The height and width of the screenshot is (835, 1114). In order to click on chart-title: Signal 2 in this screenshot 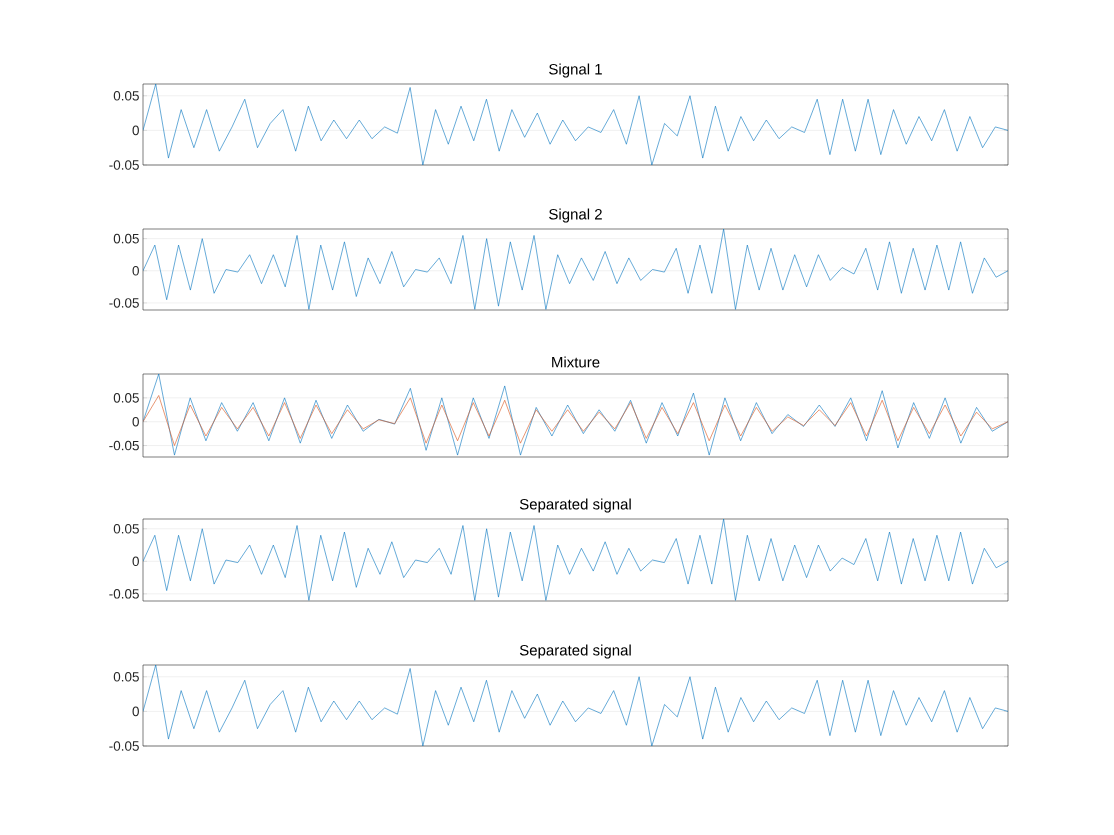, I will do `click(575, 215)`.